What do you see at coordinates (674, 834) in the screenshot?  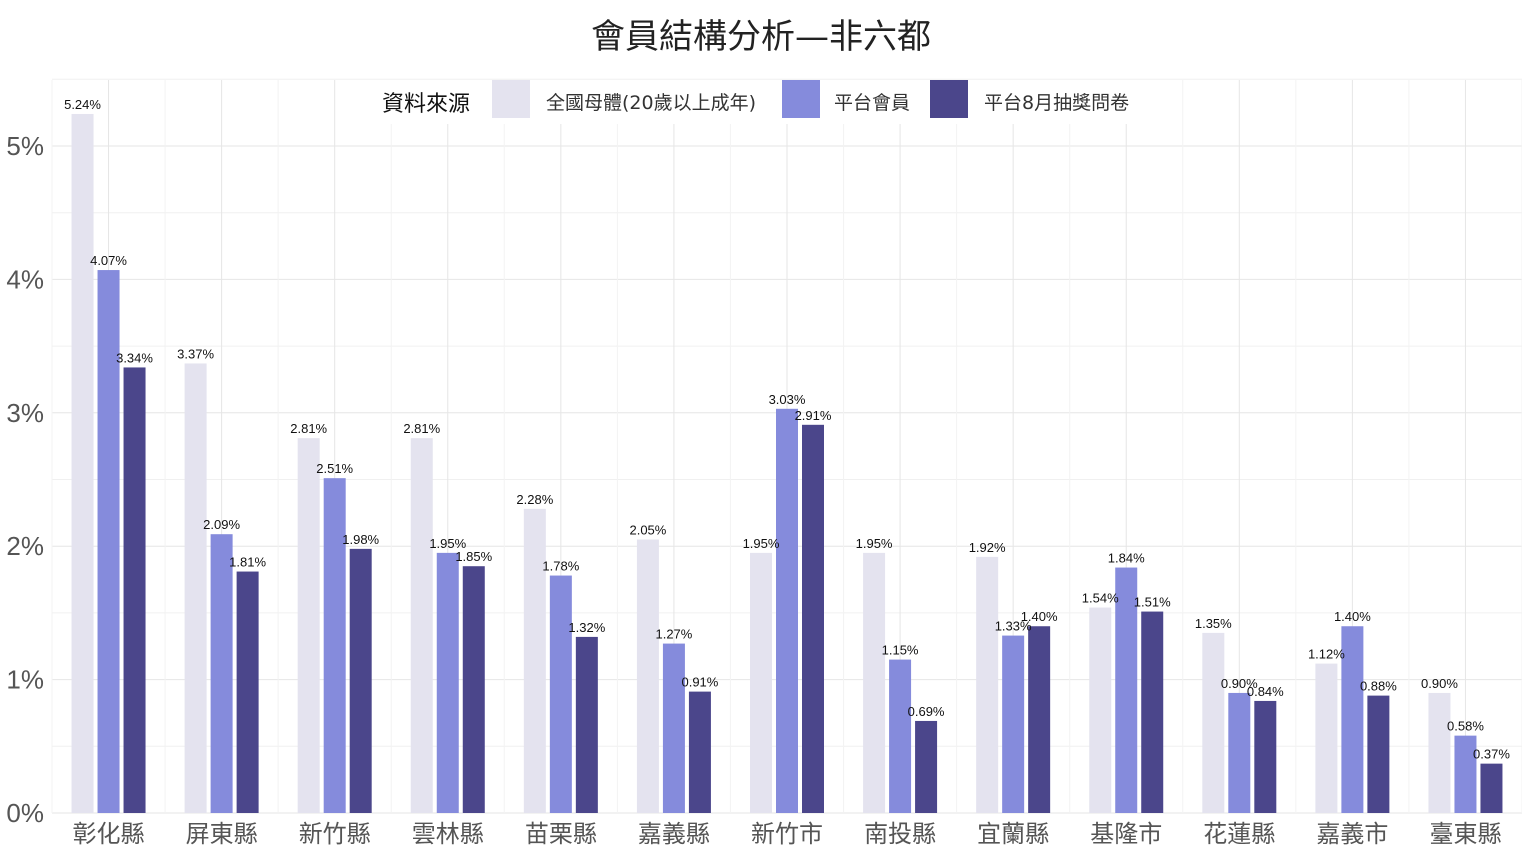 I see `x-tick-label: 嘉義縣` at bounding box center [674, 834].